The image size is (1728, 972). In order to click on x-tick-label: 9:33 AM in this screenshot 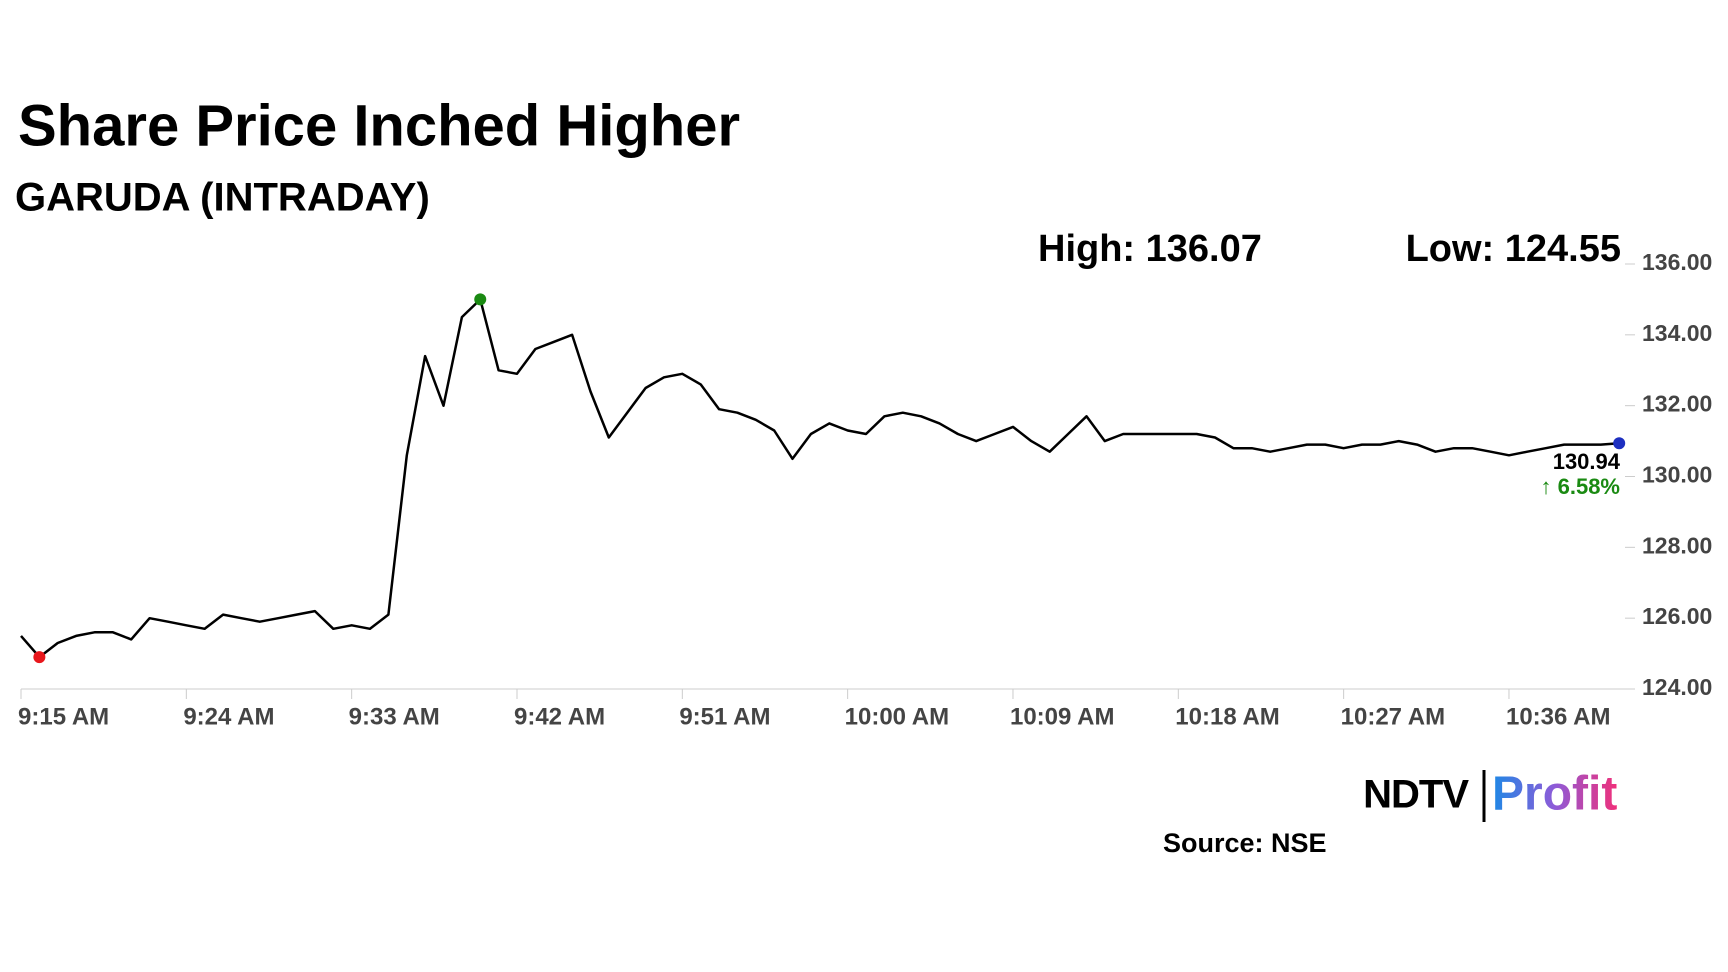, I will do `click(394, 716)`.